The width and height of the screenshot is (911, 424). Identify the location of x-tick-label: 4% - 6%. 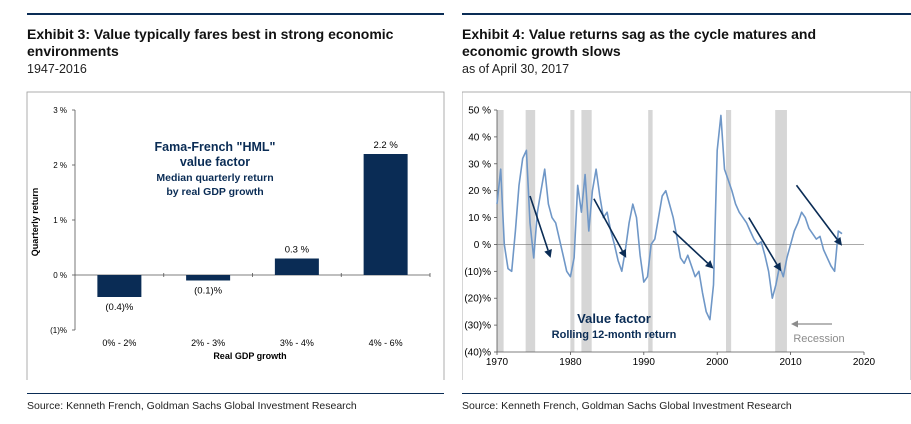
(386, 343).